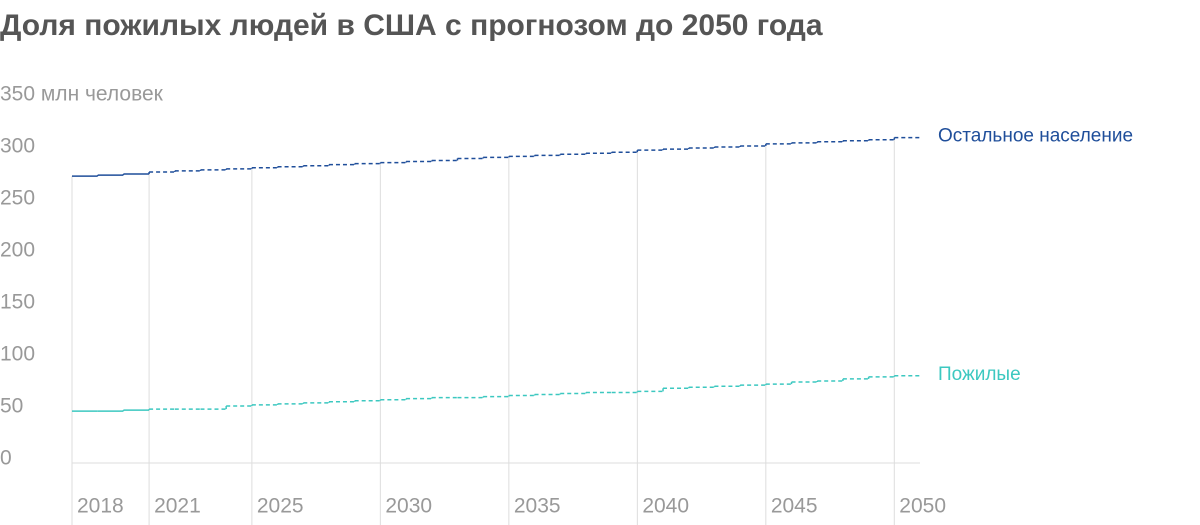 The image size is (1200, 525). What do you see at coordinates (17, 198) in the screenshot?
I see `y-tick-label: 250` at bounding box center [17, 198].